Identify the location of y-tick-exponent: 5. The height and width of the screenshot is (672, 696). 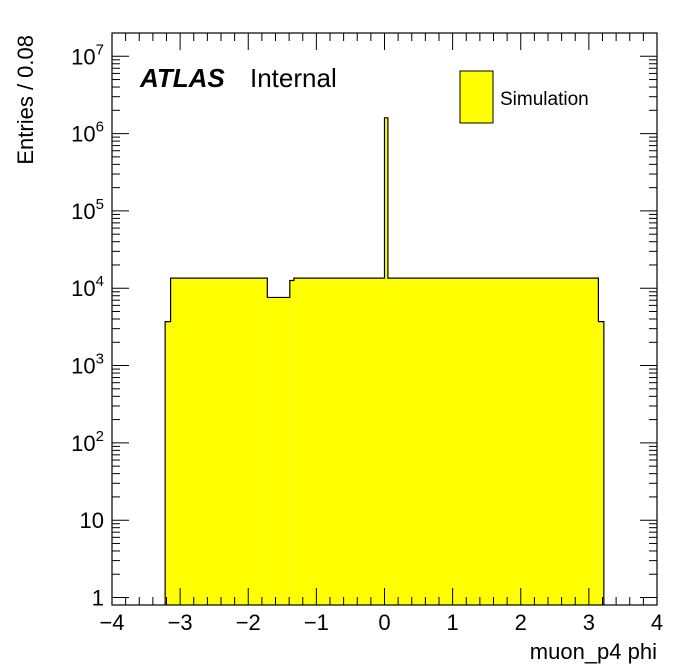
(100, 204).